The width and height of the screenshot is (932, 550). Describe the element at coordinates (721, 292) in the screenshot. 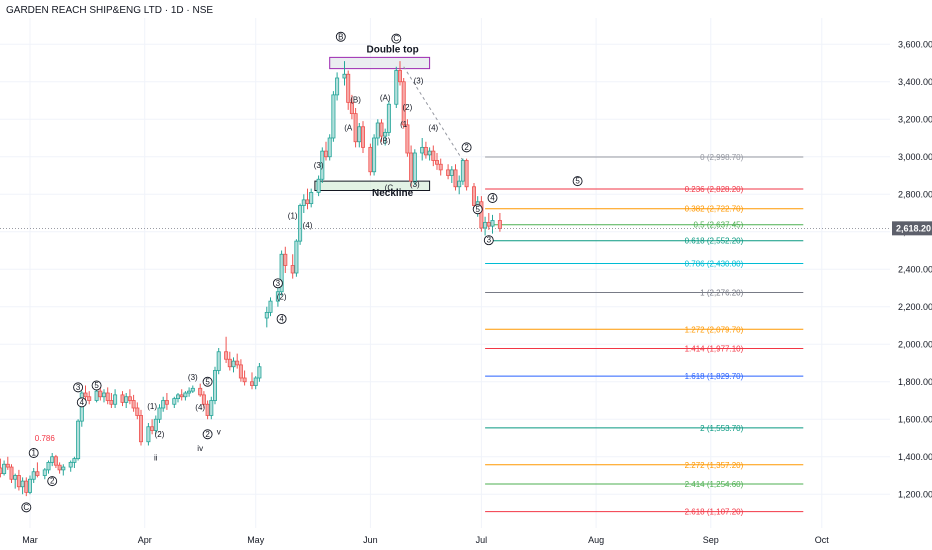

I see `fib-level-label: 1 (2,276.20)` at that location.